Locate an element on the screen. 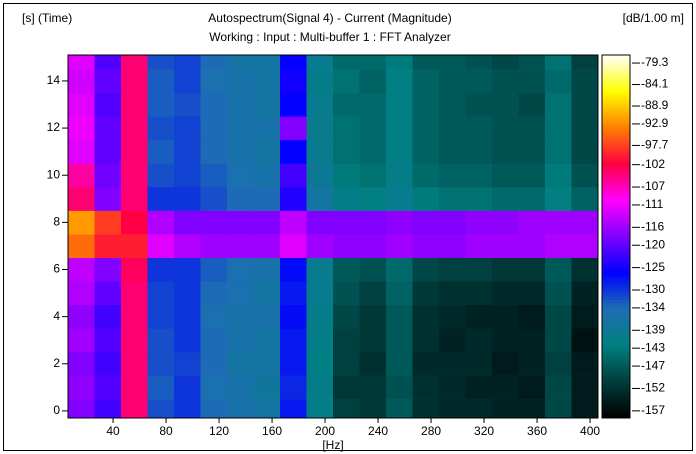 The image size is (696, 454). colorbar-tick-label: -111 is located at coordinates (652, 204).